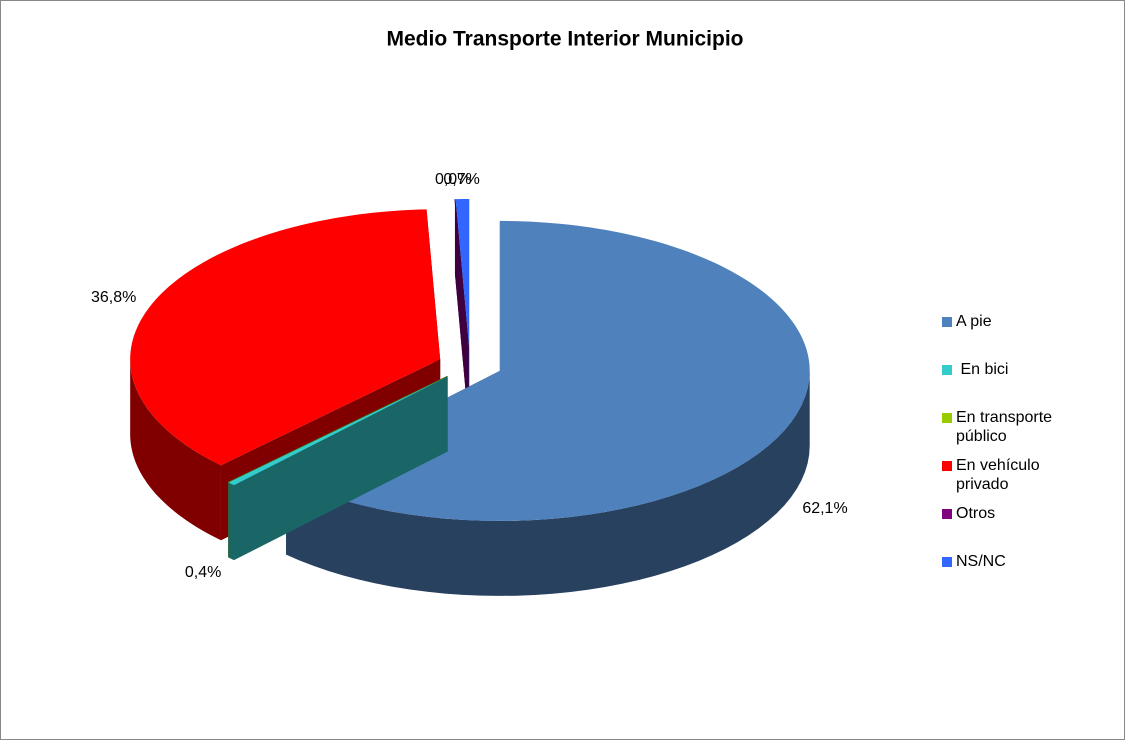  I want to click on data-label: 0,4%, so click(203, 572).